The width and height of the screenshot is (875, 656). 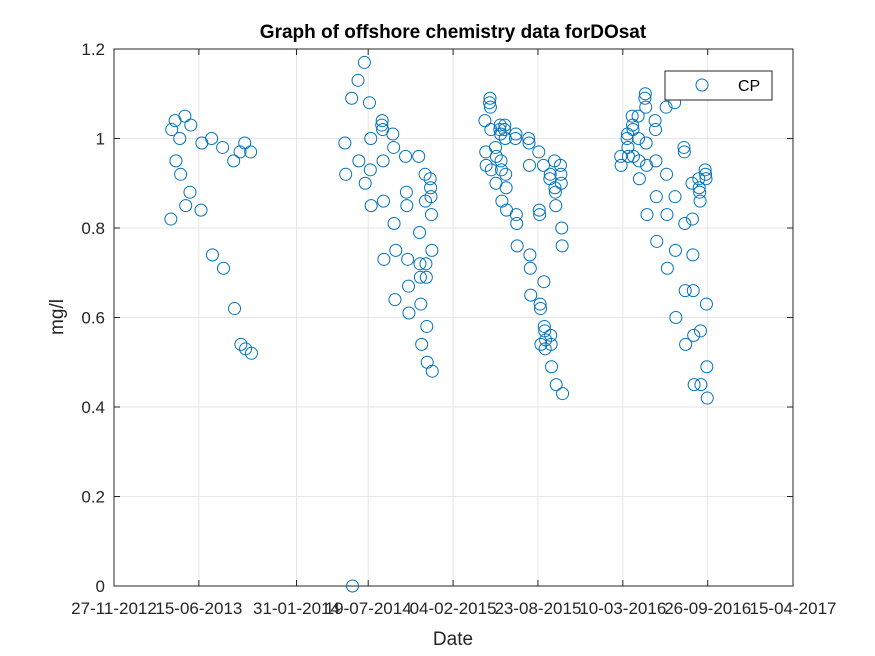 I want to click on y-tick-label: 0.4, so click(x=93, y=407).